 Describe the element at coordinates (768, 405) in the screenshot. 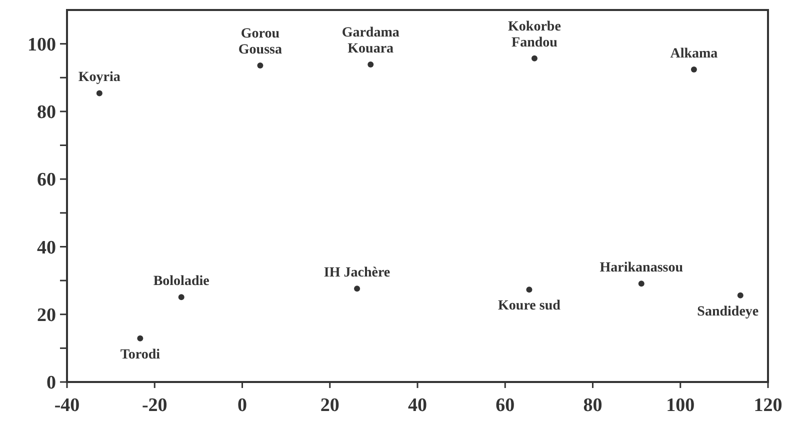

I see `x-tick-label: 120` at that location.